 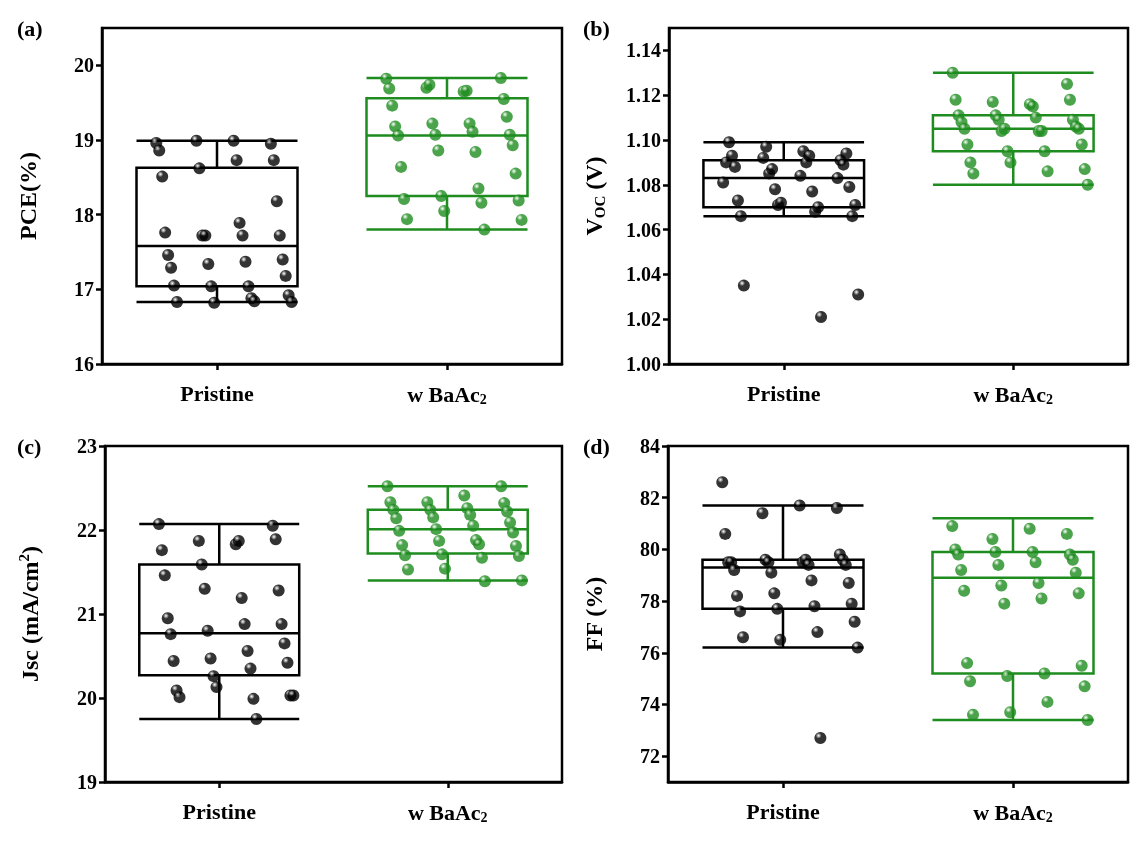 What do you see at coordinates (30, 28) in the screenshot?
I see `chart-title: (a)` at bounding box center [30, 28].